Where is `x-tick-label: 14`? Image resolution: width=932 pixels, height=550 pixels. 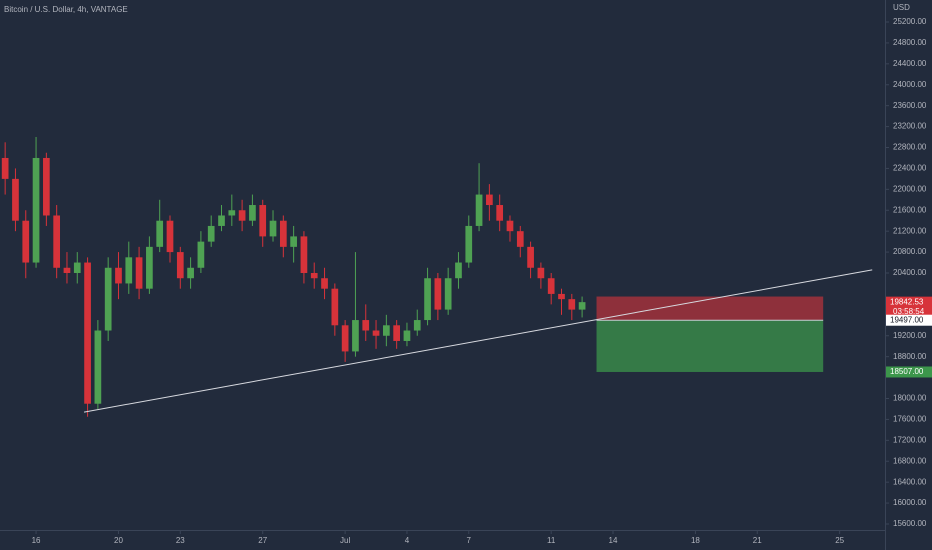
x-tick-label: 14 is located at coordinates (613, 540).